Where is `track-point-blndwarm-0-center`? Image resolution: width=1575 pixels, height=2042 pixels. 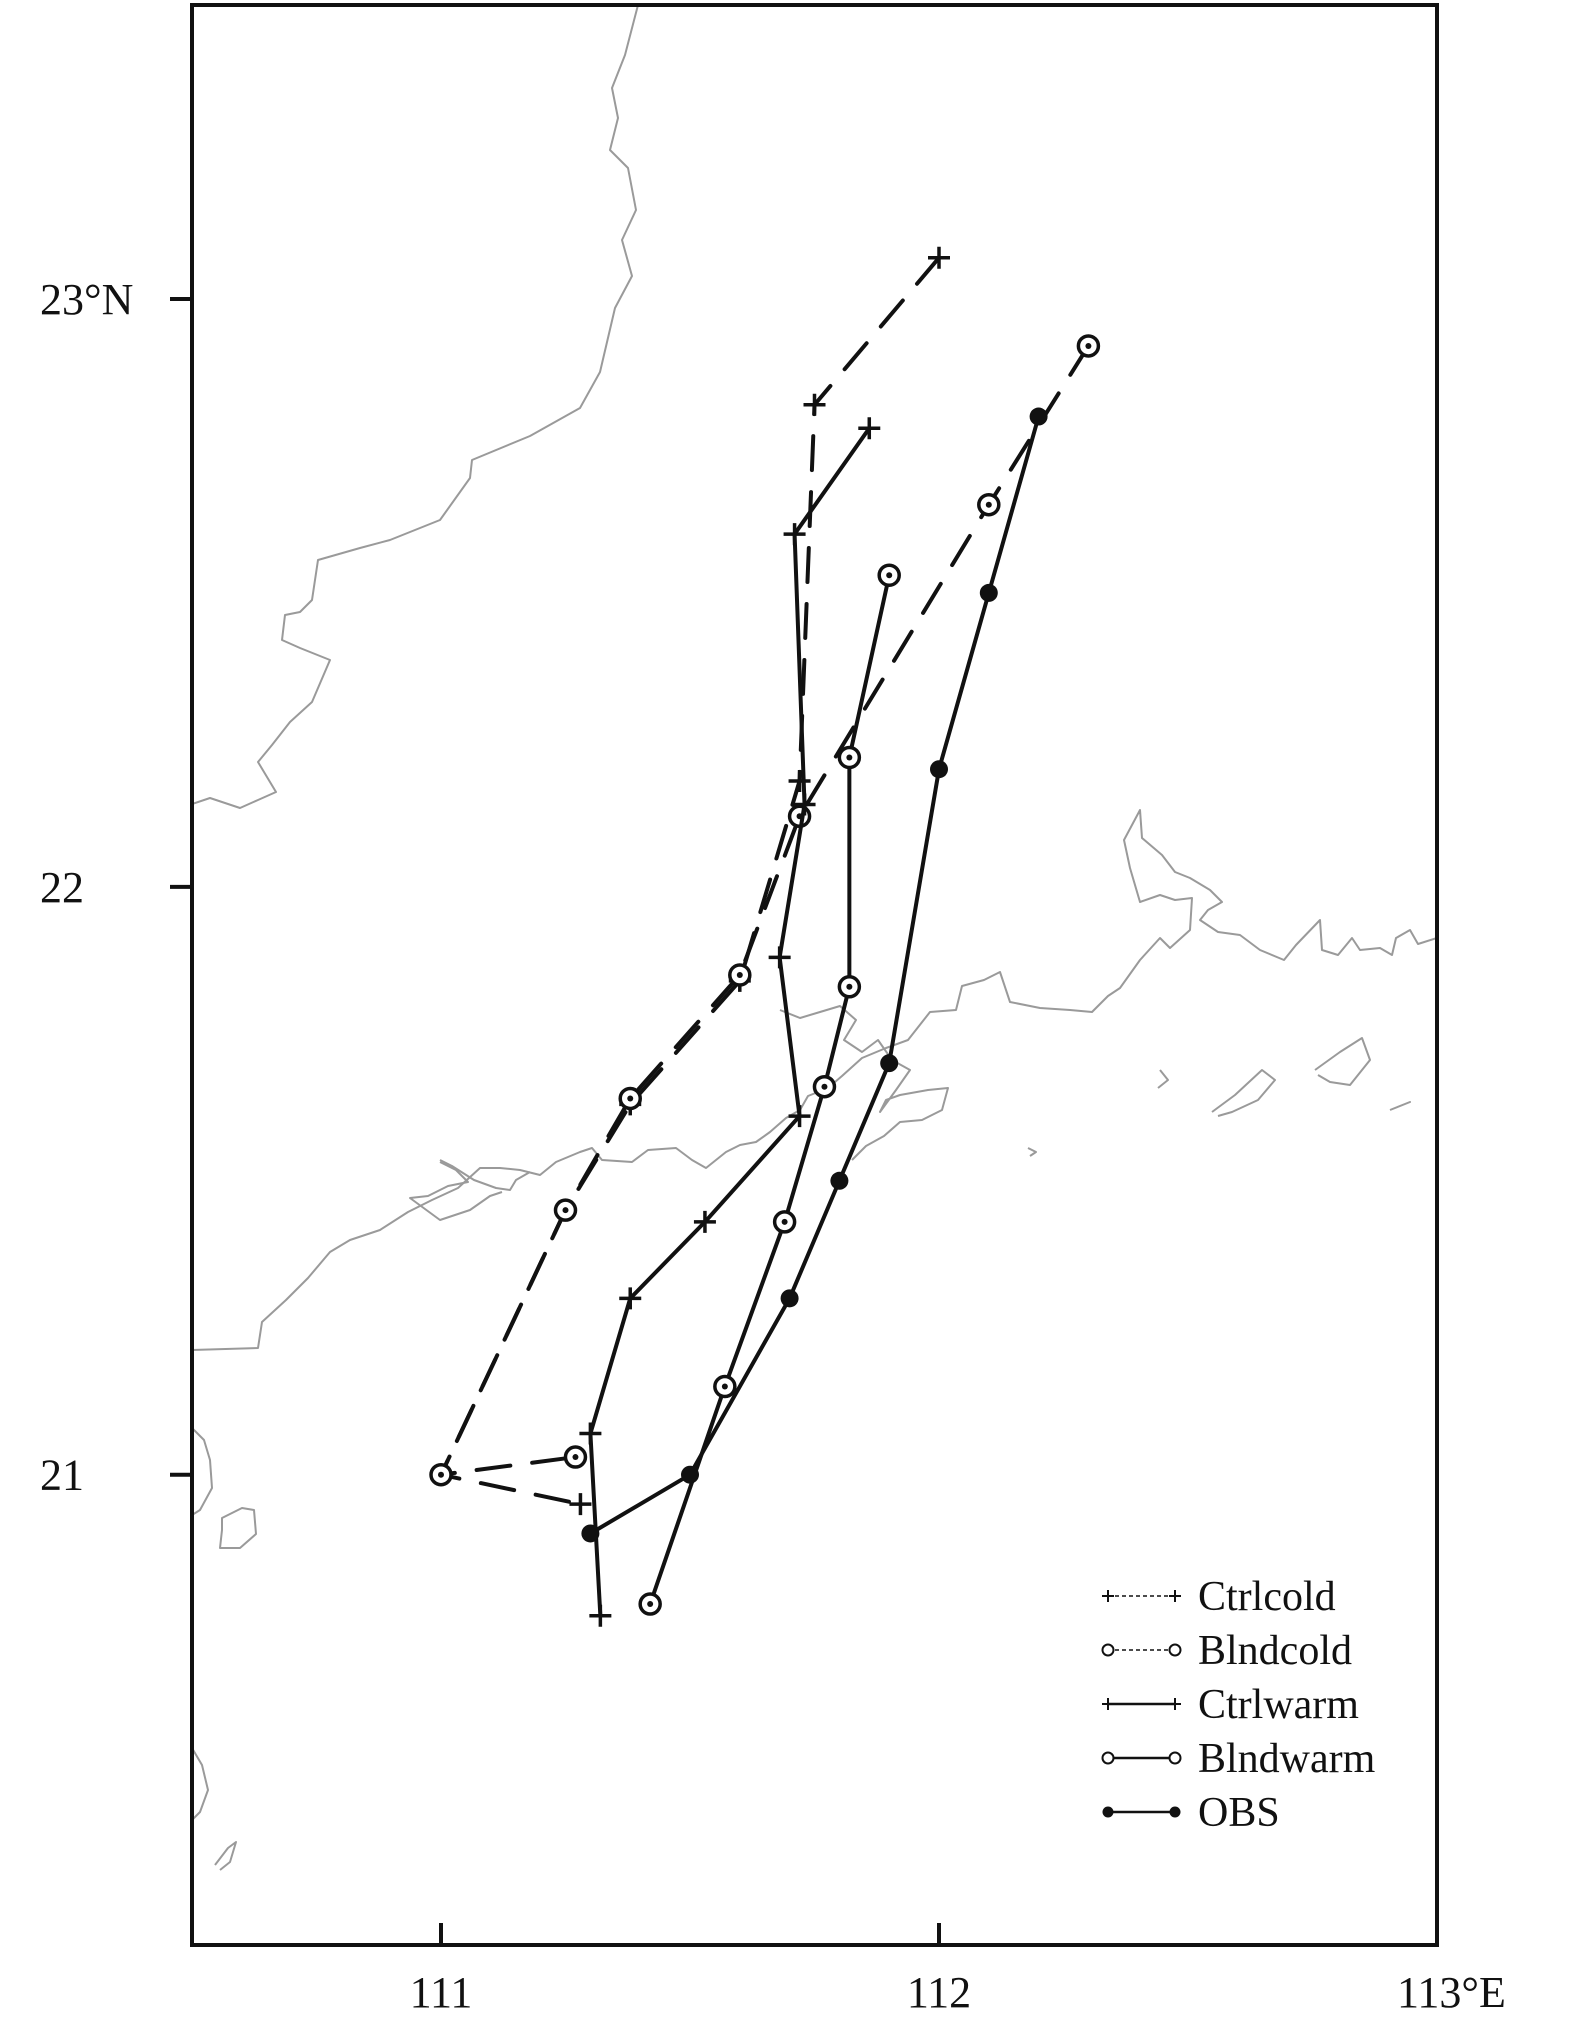 track-point-blndwarm-0-center is located at coordinates (889, 575).